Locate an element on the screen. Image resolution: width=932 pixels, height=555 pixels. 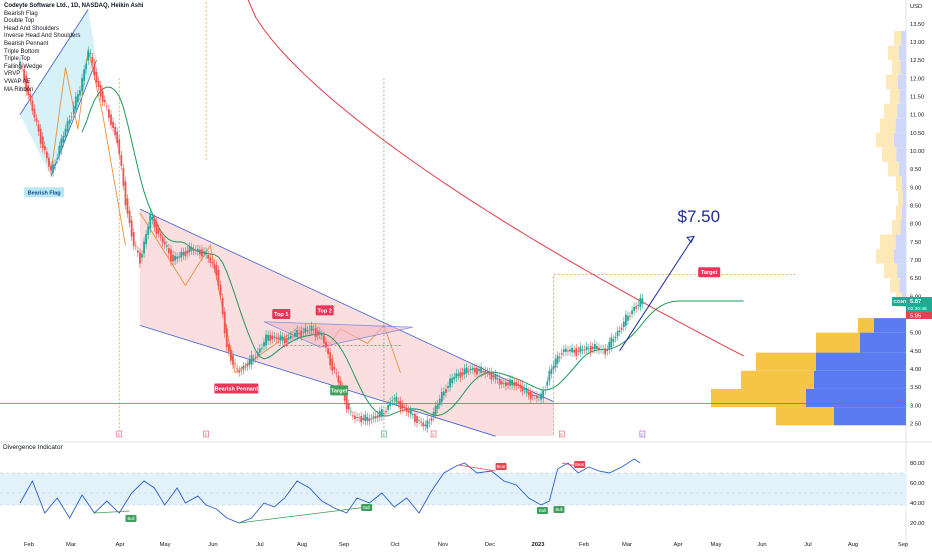
legend-item-bearish-pennant: Bearish Pennant is located at coordinates (26, 43).